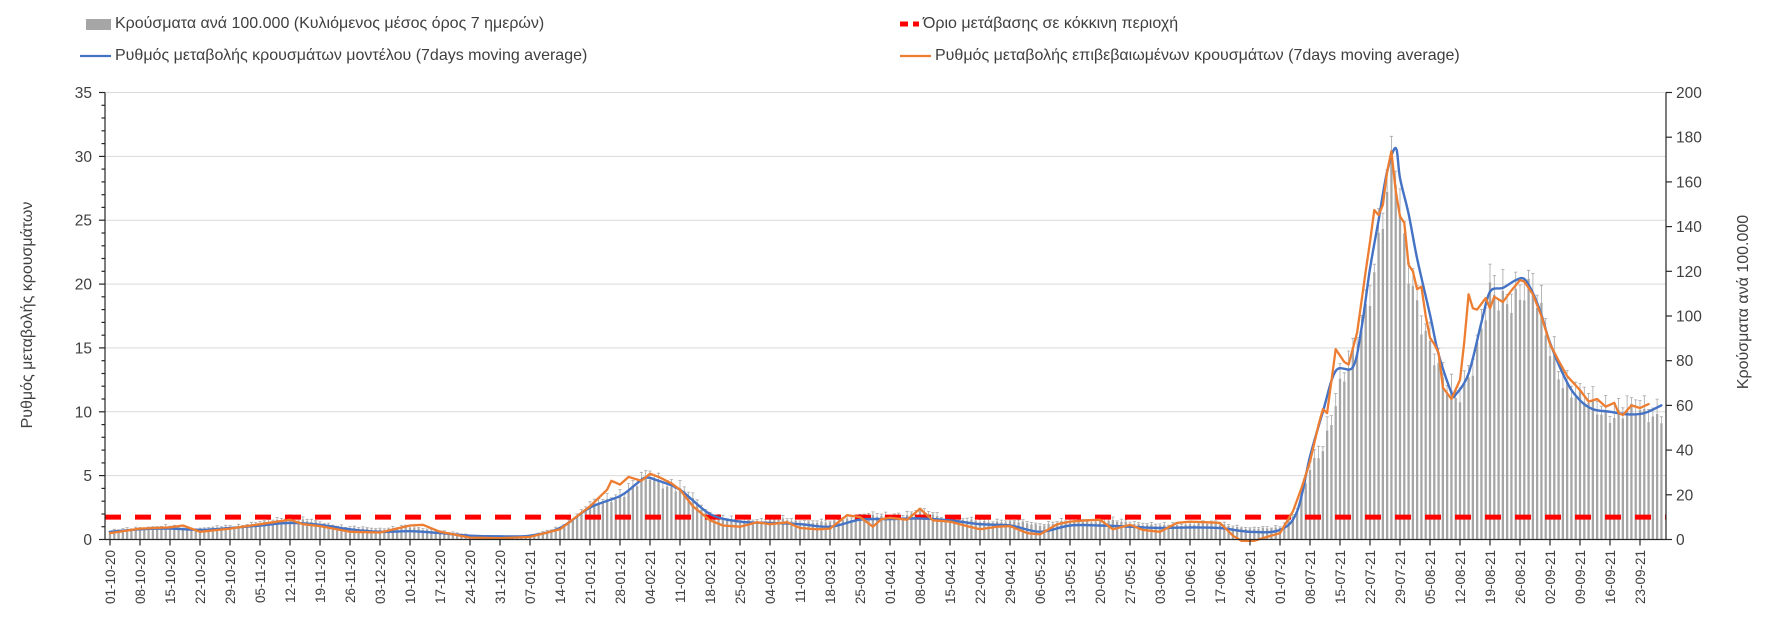 Image resolution: width=1771 pixels, height=641 pixels. What do you see at coordinates (83, 221) in the screenshot?
I see `left-axis-tick-label: 25` at bounding box center [83, 221].